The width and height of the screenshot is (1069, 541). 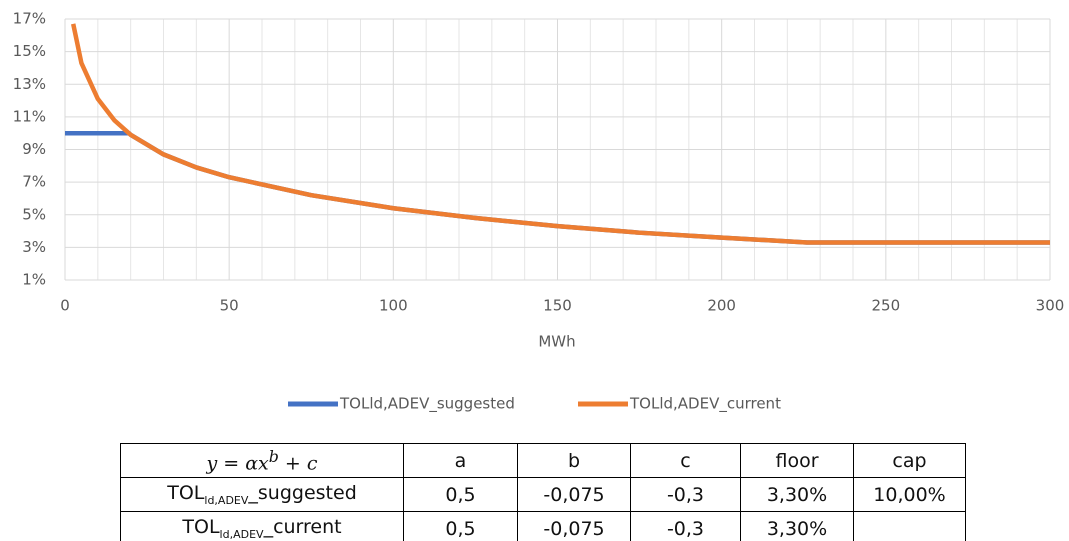 I want to click on x-tick-label: 100, so click(x=393, y=306).